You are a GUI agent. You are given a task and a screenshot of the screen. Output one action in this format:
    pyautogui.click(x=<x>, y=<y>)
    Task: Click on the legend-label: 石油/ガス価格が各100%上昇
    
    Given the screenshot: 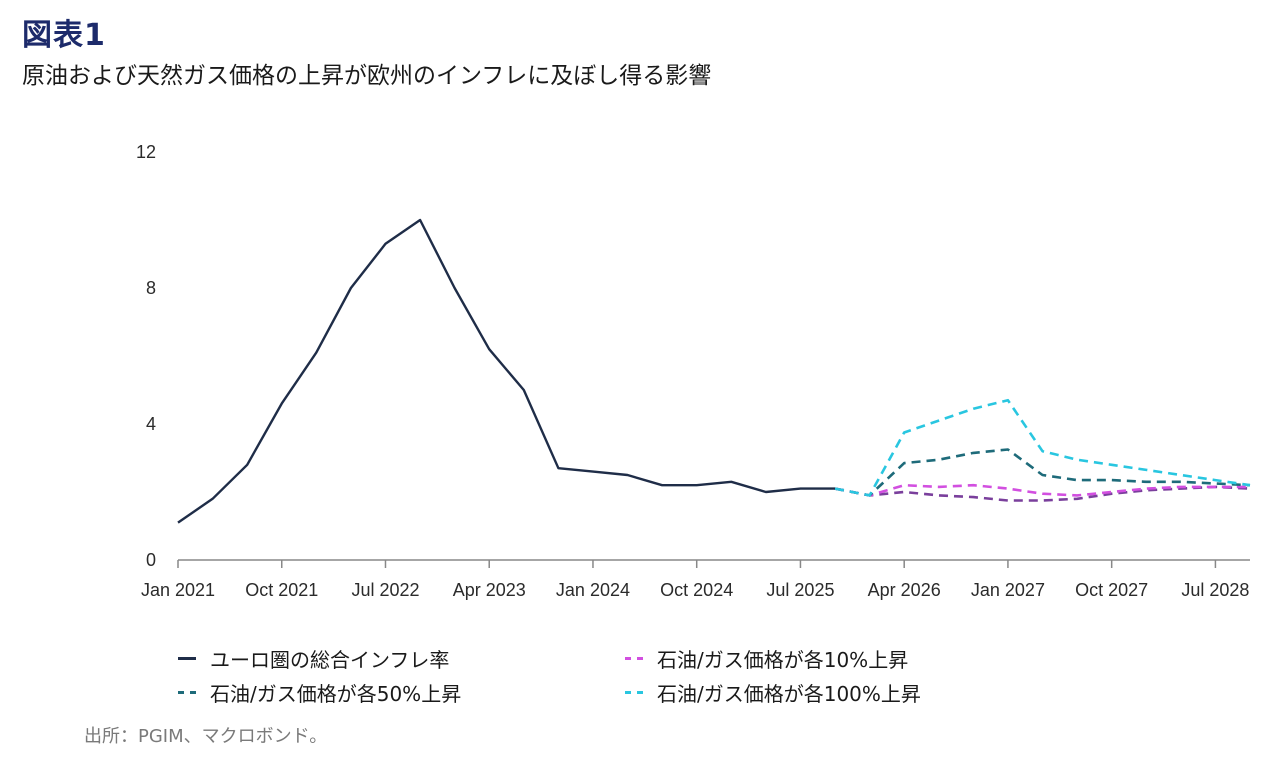 What is the action you would take?
    pyautogui.click(x=789, y=694)
    